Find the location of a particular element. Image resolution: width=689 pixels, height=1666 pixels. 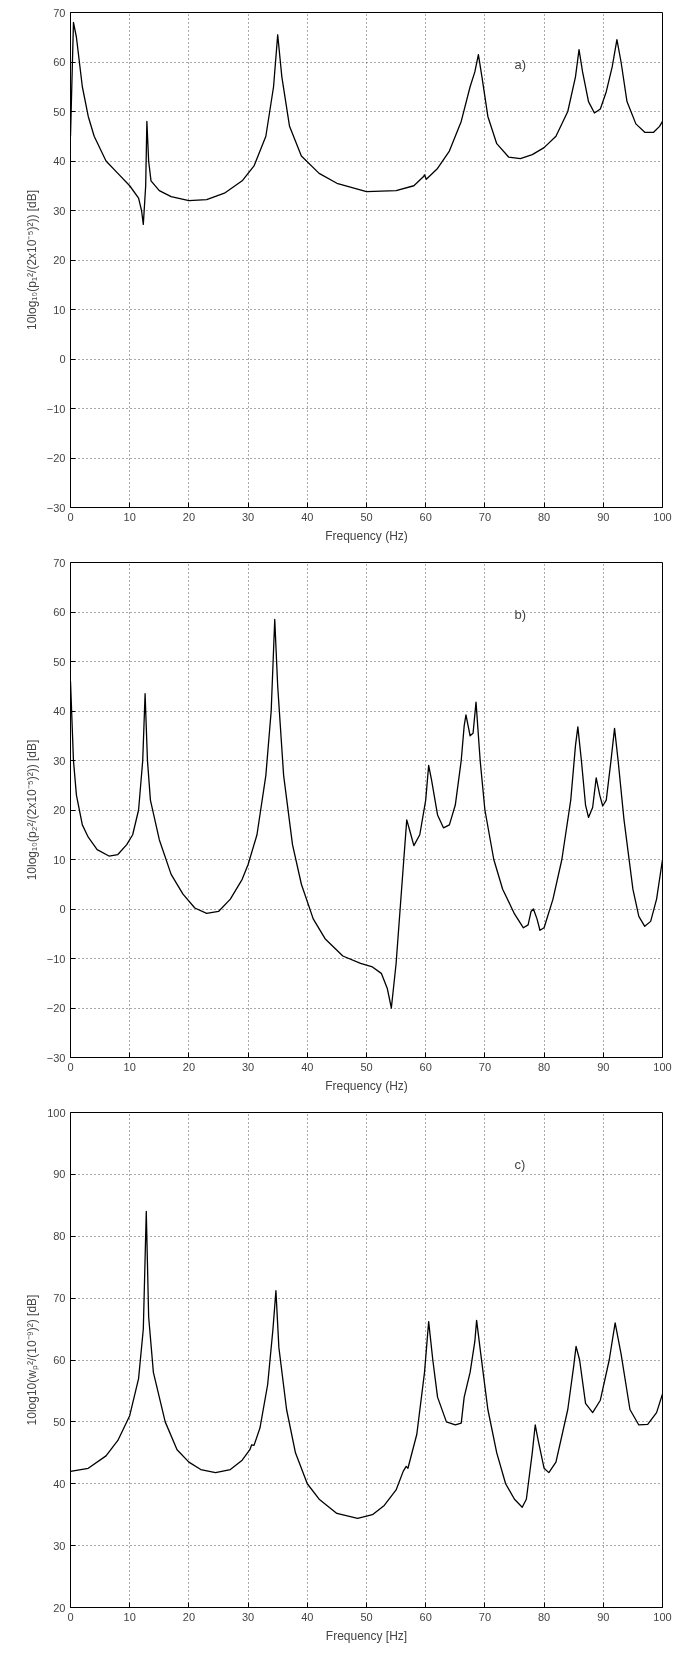

annotation: a) is located at coordinates (520, 64).